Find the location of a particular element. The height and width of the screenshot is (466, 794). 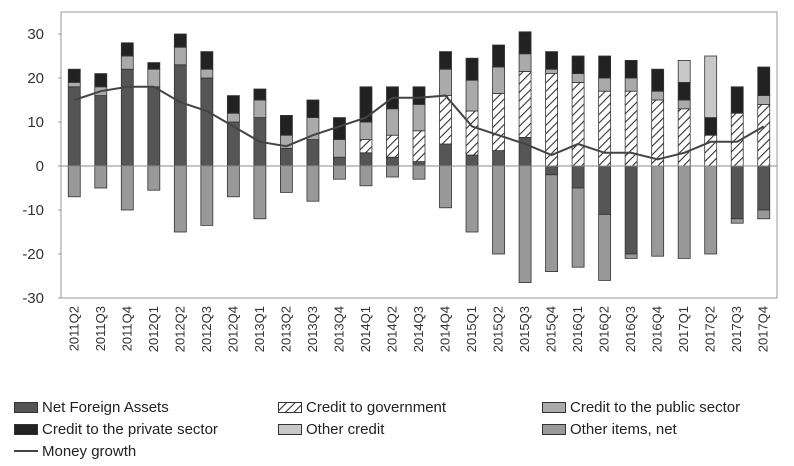

legend-row-3: Money growth is located at coordinates (404, 451).